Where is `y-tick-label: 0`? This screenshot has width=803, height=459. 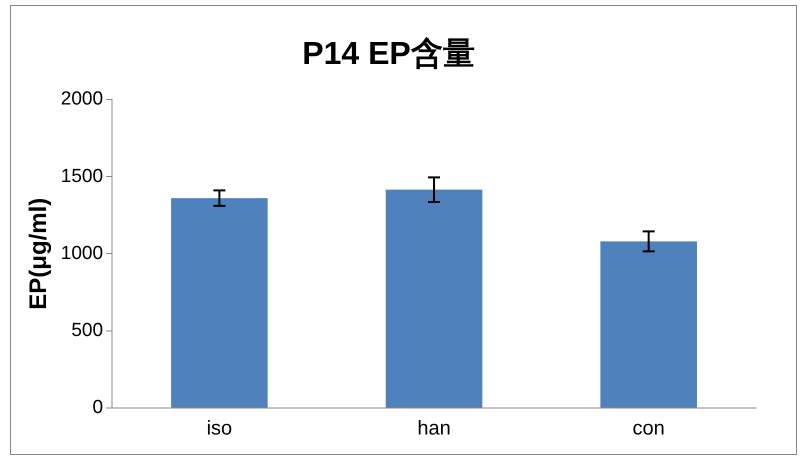
y-tick-label: 0 is located at coordinates (98, 407).